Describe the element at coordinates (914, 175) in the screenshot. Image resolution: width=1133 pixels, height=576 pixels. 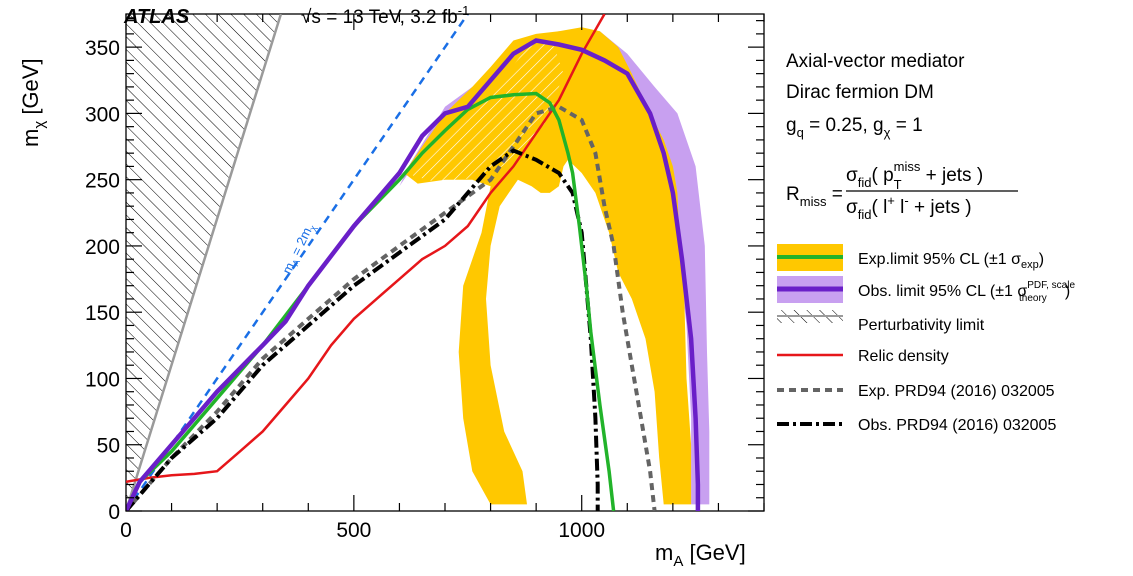
I see `rmiss-numerator: σfid( pTmiss + jets )` at that location.